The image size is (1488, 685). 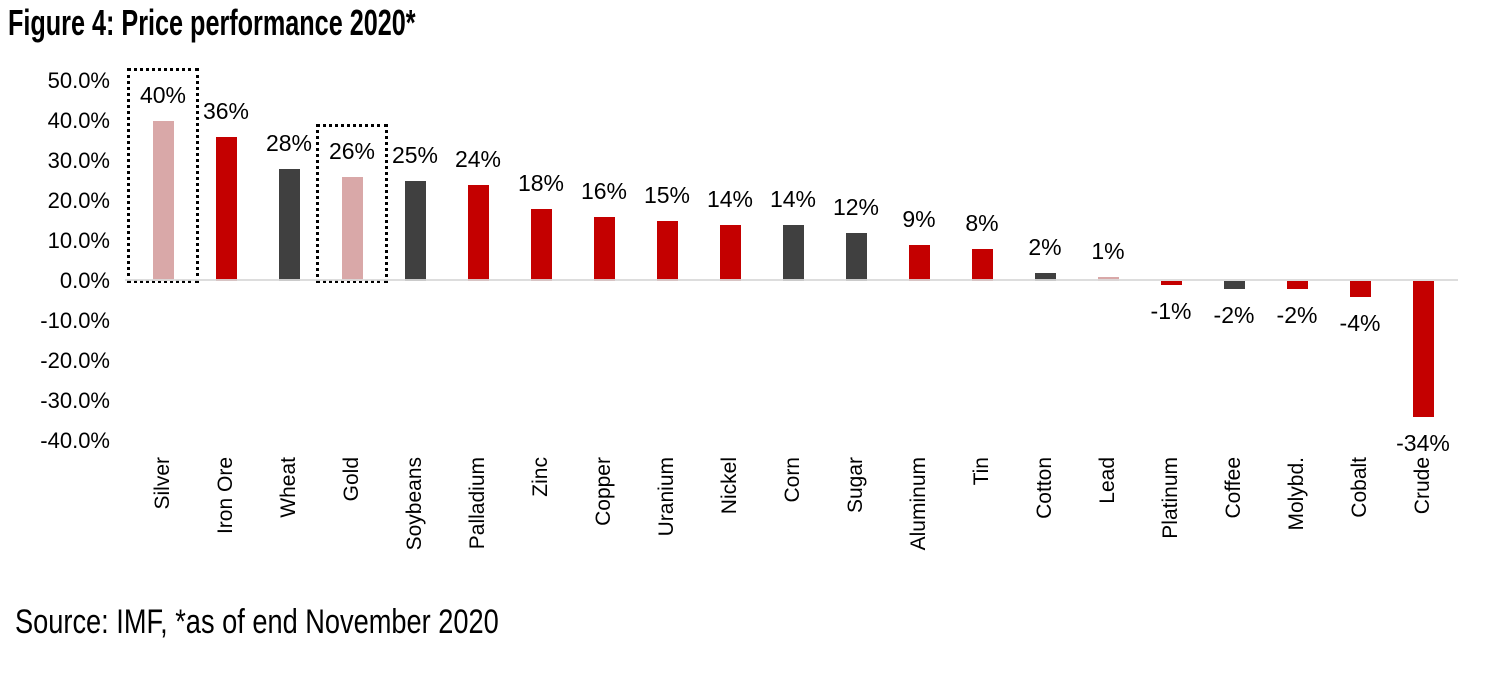 What do you see at coordinates (667, 195) in the screenshot?
I see `value-label-uranium: 15%` at bounding box center [667, 195].